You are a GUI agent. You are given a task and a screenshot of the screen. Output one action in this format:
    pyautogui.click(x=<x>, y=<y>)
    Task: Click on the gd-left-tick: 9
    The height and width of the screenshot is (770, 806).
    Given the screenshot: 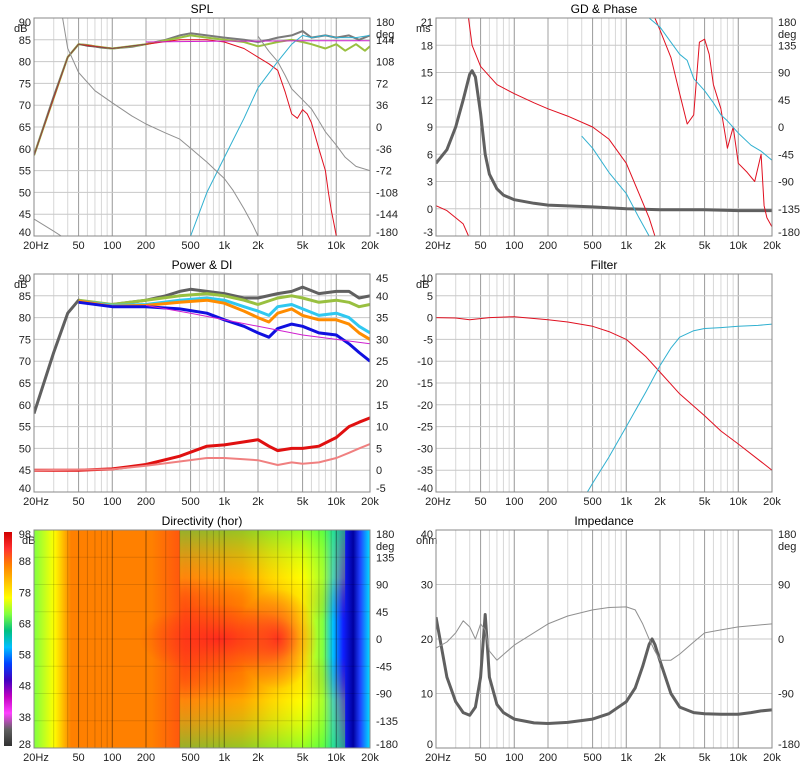 What is the action you would take?
    pyautogui.click(x=430, y=128)
    